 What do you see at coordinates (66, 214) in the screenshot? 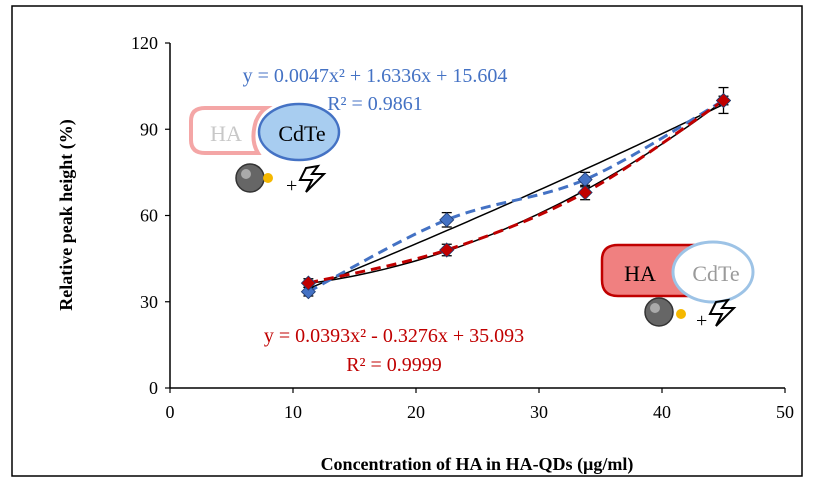
I see `y-axis-title: Relative peak height (%)` at bounding box center [66, 214].